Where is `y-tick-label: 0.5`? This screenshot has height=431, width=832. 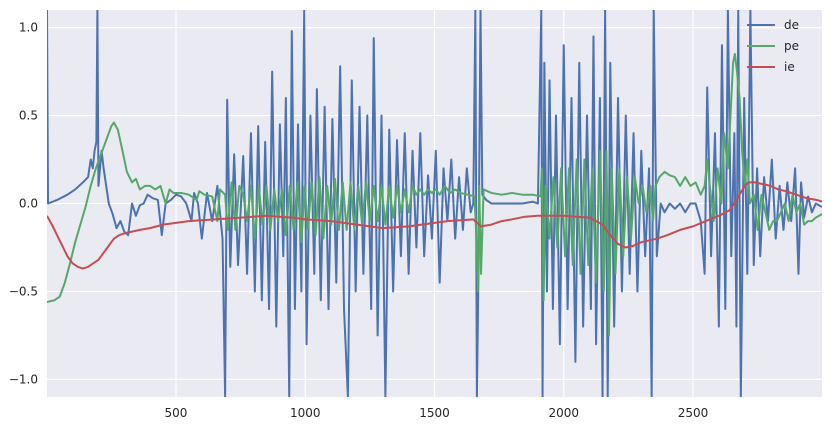
y-tick-label: 0.5 is located at coordinates (28, 116).